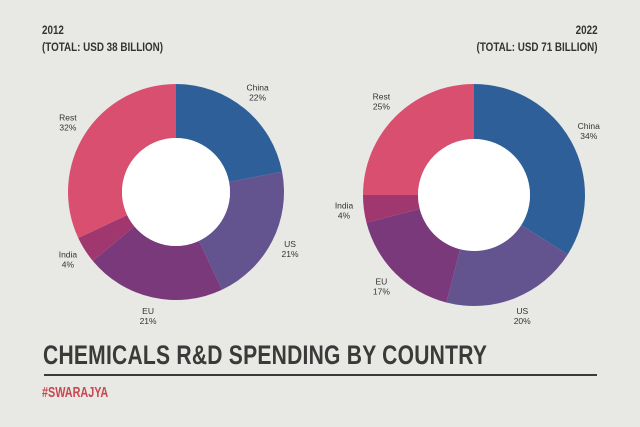  I want to click on title-divider, so click(320, 375).